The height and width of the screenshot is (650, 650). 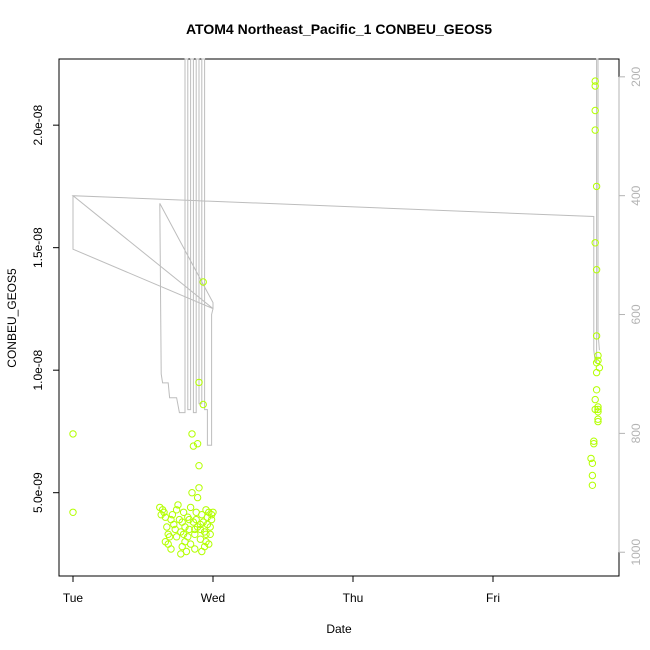 I want to click on y-axis-label: CONBEU_GEOS5, so click(x=12, y=318).